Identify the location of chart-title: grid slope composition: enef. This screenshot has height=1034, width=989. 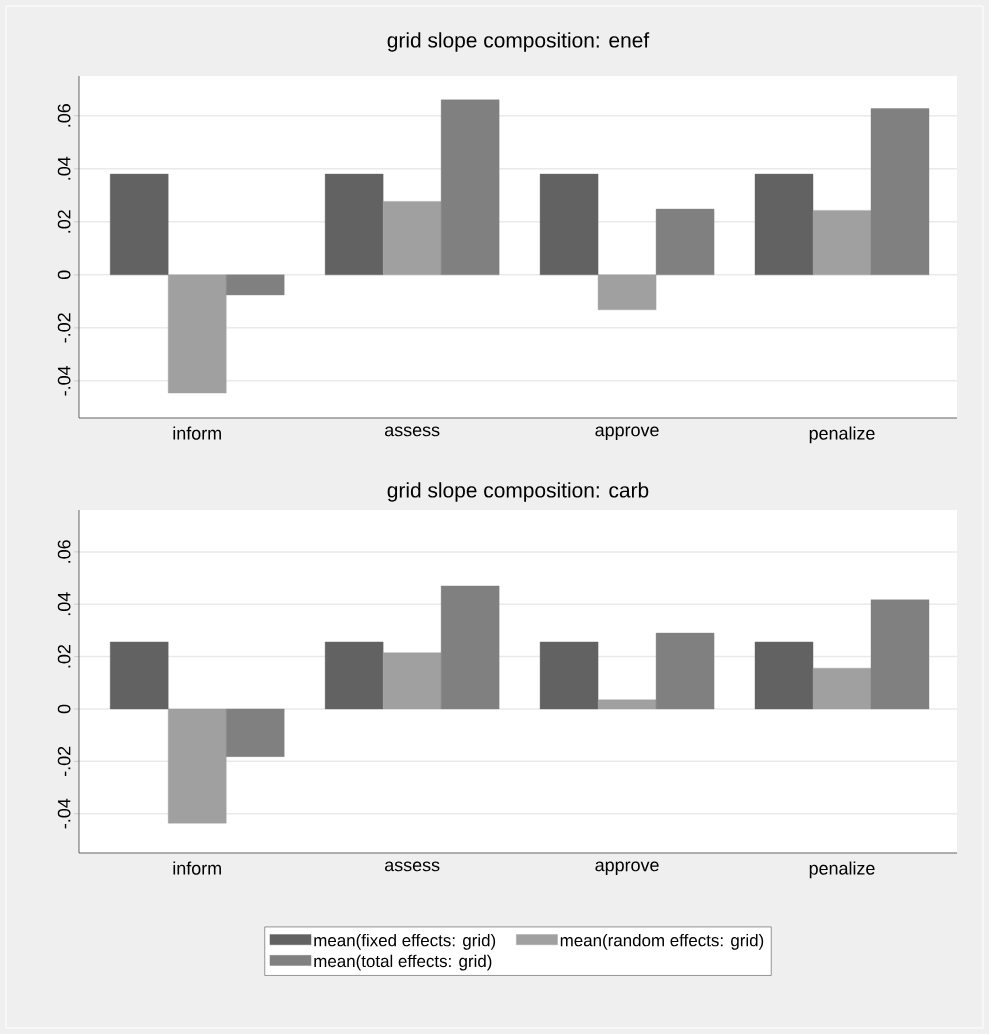
(518, 42).